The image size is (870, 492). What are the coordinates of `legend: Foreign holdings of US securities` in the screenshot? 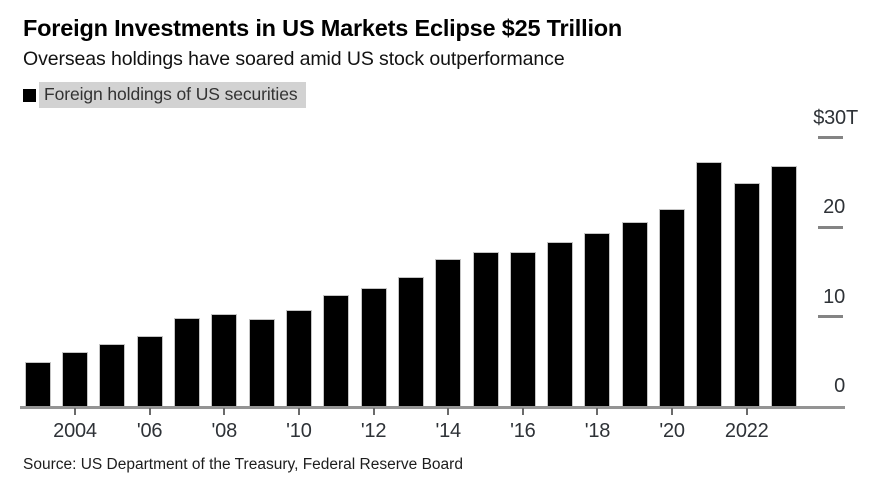 It's located at (164, 95).